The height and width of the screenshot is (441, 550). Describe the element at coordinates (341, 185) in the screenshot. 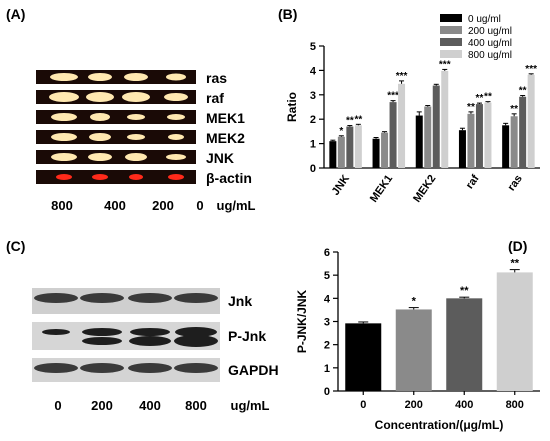

I see `chart-b-x-tick-label: JNK` at that location.